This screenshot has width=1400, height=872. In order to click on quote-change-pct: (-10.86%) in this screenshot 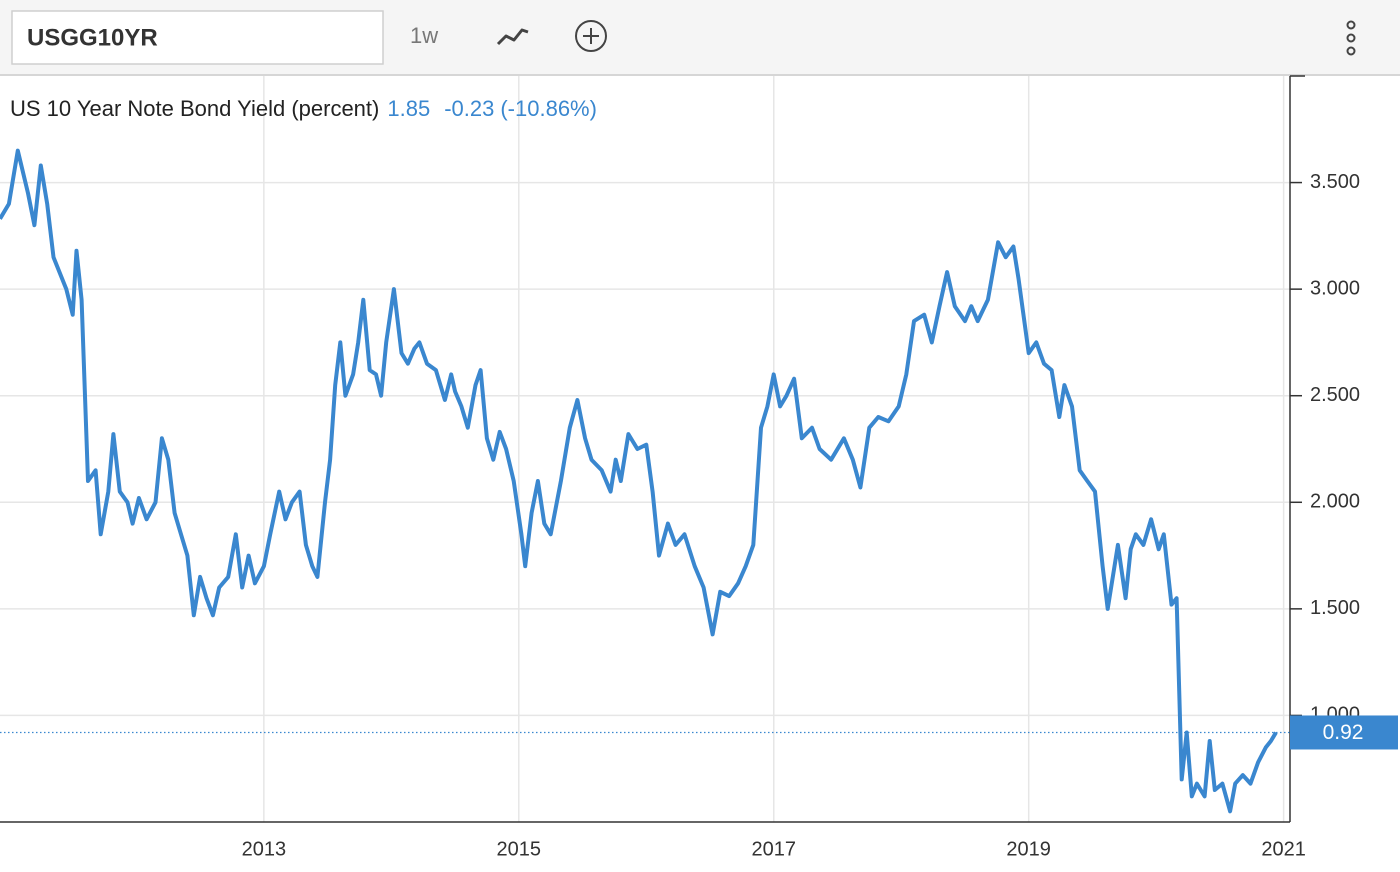, I will do `click(548, 108)`.